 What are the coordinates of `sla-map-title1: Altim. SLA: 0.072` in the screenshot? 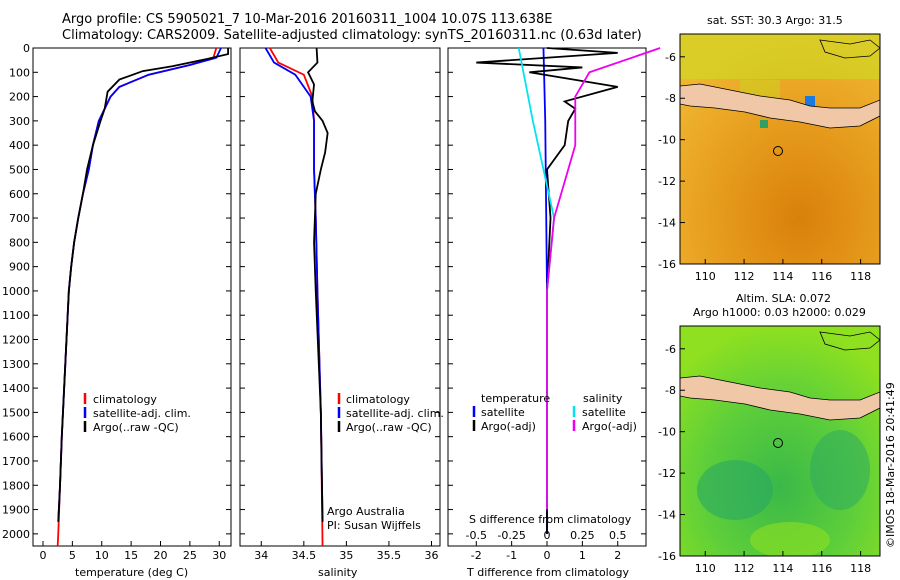 It's located at (783, 298).